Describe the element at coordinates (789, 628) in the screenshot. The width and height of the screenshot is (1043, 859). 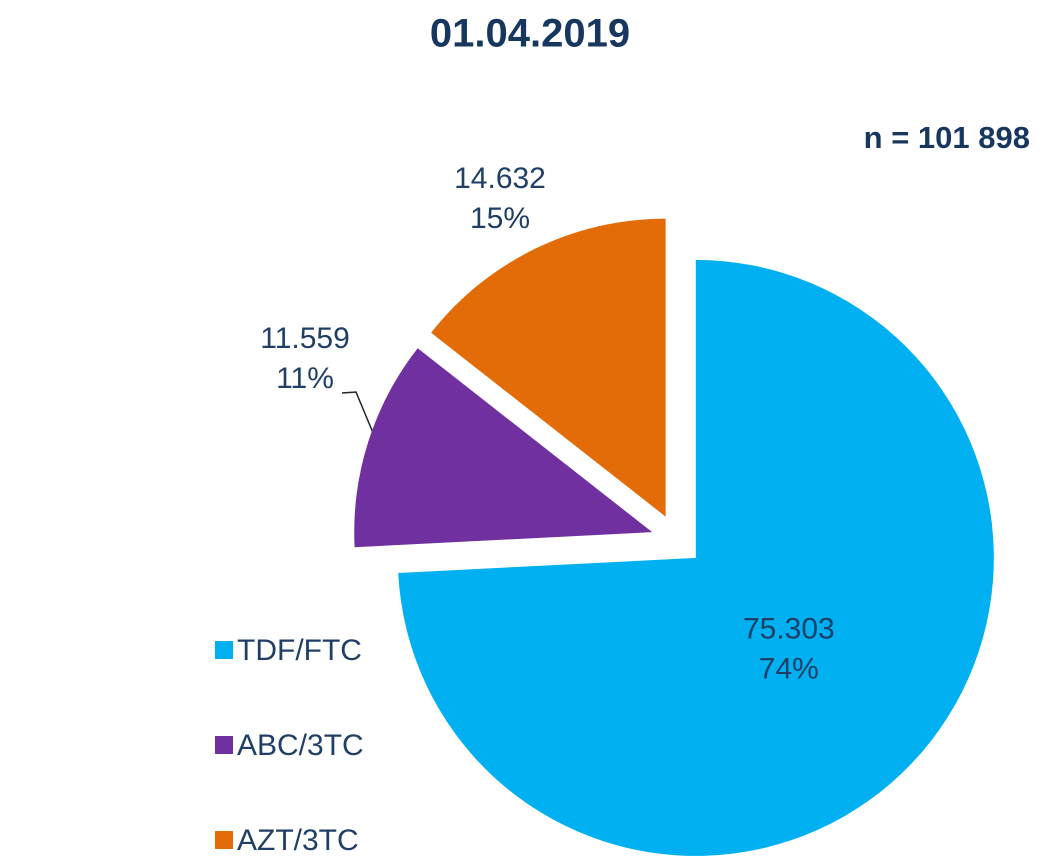
I see `slice-value-label: 75.303` at that location.